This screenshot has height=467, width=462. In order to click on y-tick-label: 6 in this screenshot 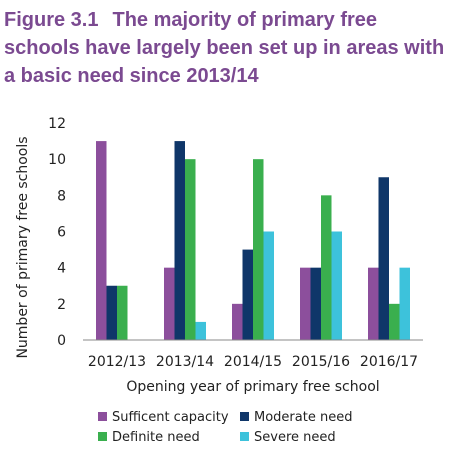, I will do `click(61, 233)`.